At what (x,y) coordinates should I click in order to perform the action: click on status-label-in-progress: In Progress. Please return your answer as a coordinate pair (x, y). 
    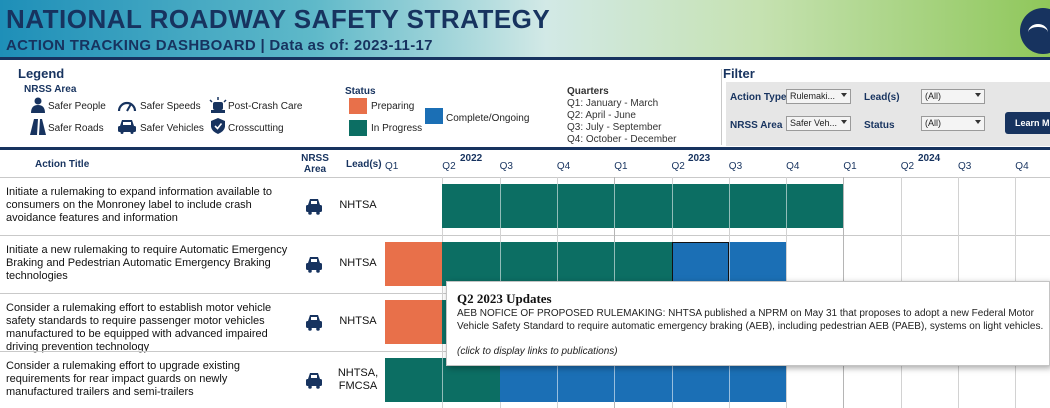
    Looking at the image, I should click on (397, 128).